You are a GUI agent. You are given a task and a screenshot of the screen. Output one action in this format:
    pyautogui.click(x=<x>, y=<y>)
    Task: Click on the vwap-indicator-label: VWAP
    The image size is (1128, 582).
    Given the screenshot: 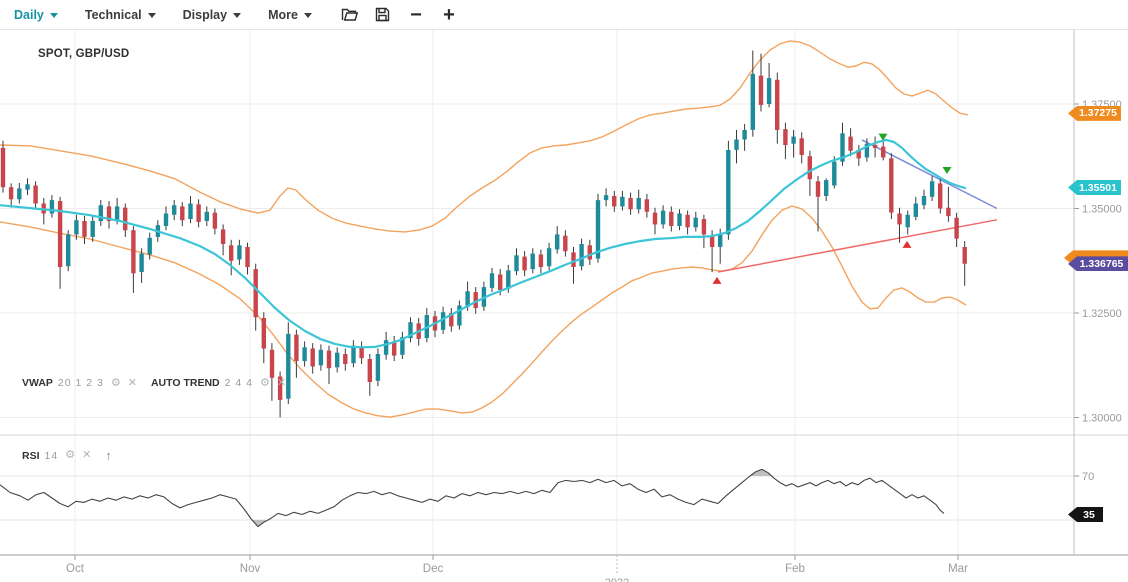 What is the action you would take?
    pyautogui.click(x=37, y=383)
    